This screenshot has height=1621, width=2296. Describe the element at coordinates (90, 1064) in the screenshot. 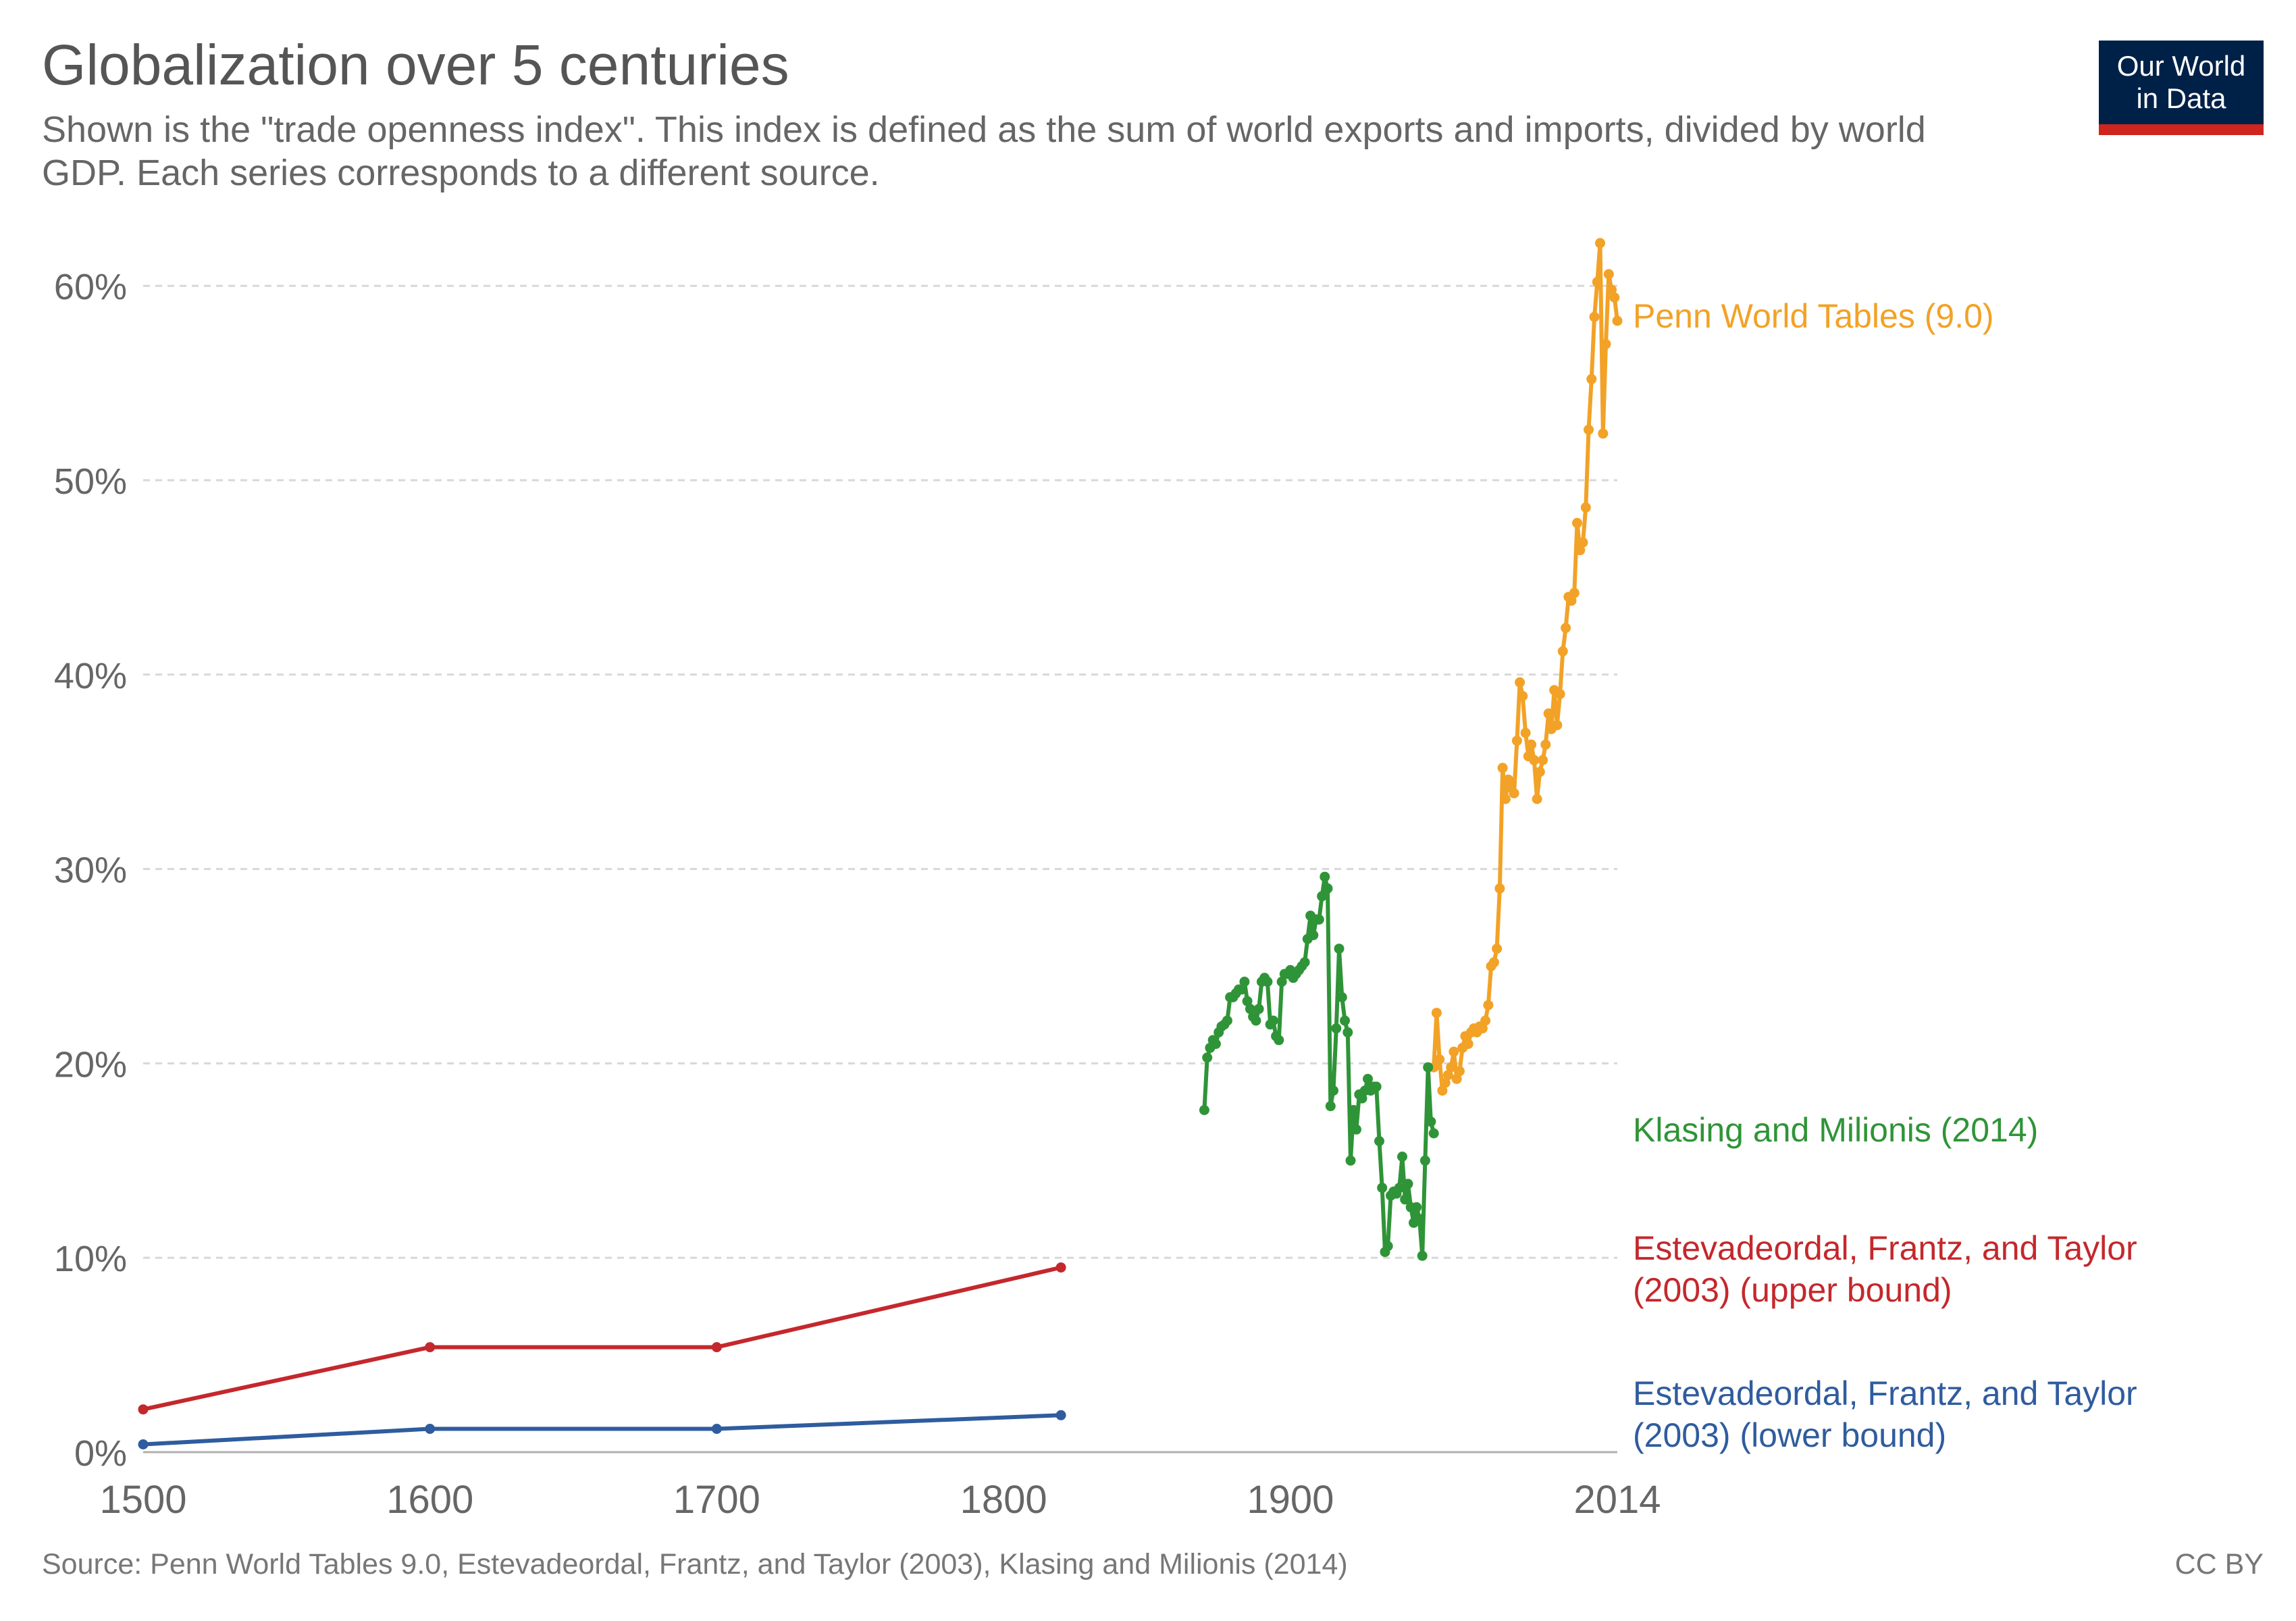

I see `y-tick-label: 20%` at that location.